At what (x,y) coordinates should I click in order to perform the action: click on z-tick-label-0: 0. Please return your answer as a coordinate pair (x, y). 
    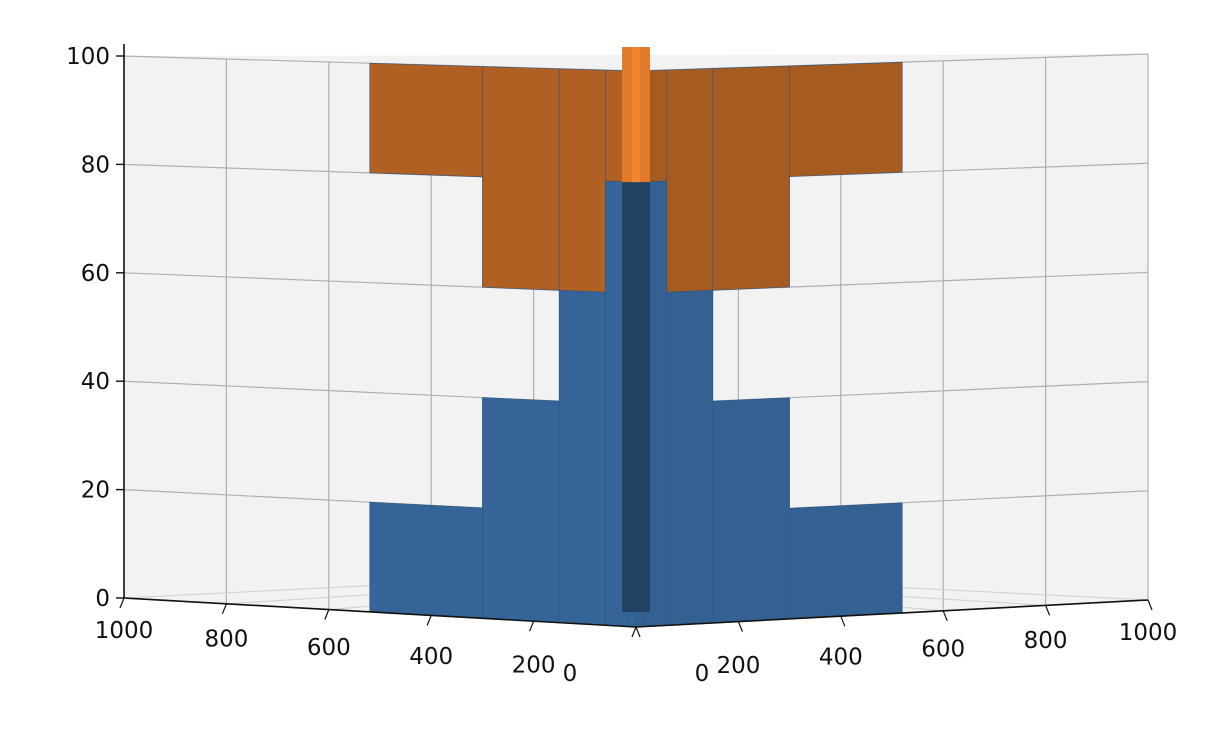
    Looking at the image, I should click on (102, 599).